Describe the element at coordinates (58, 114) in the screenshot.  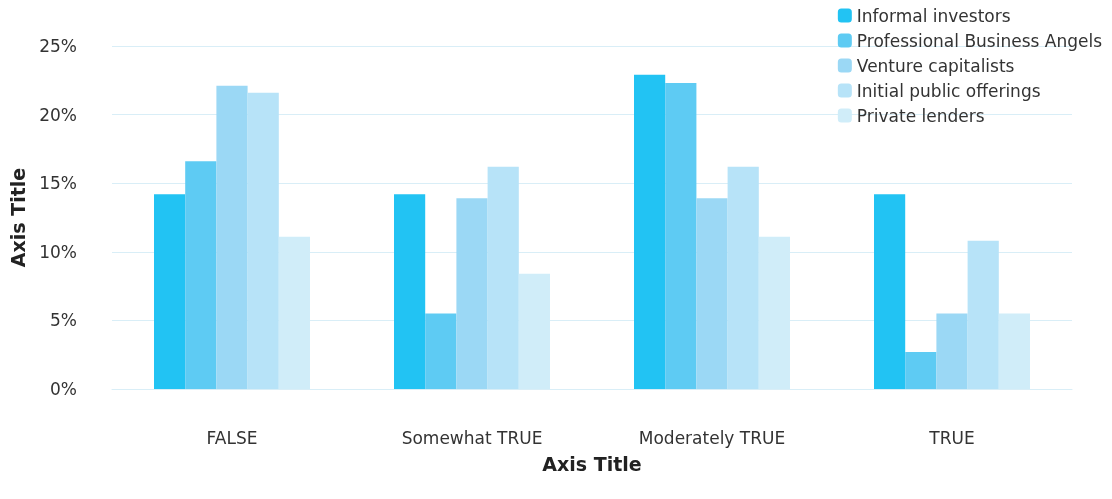
I see `y-tick-label: 20%` at that location.